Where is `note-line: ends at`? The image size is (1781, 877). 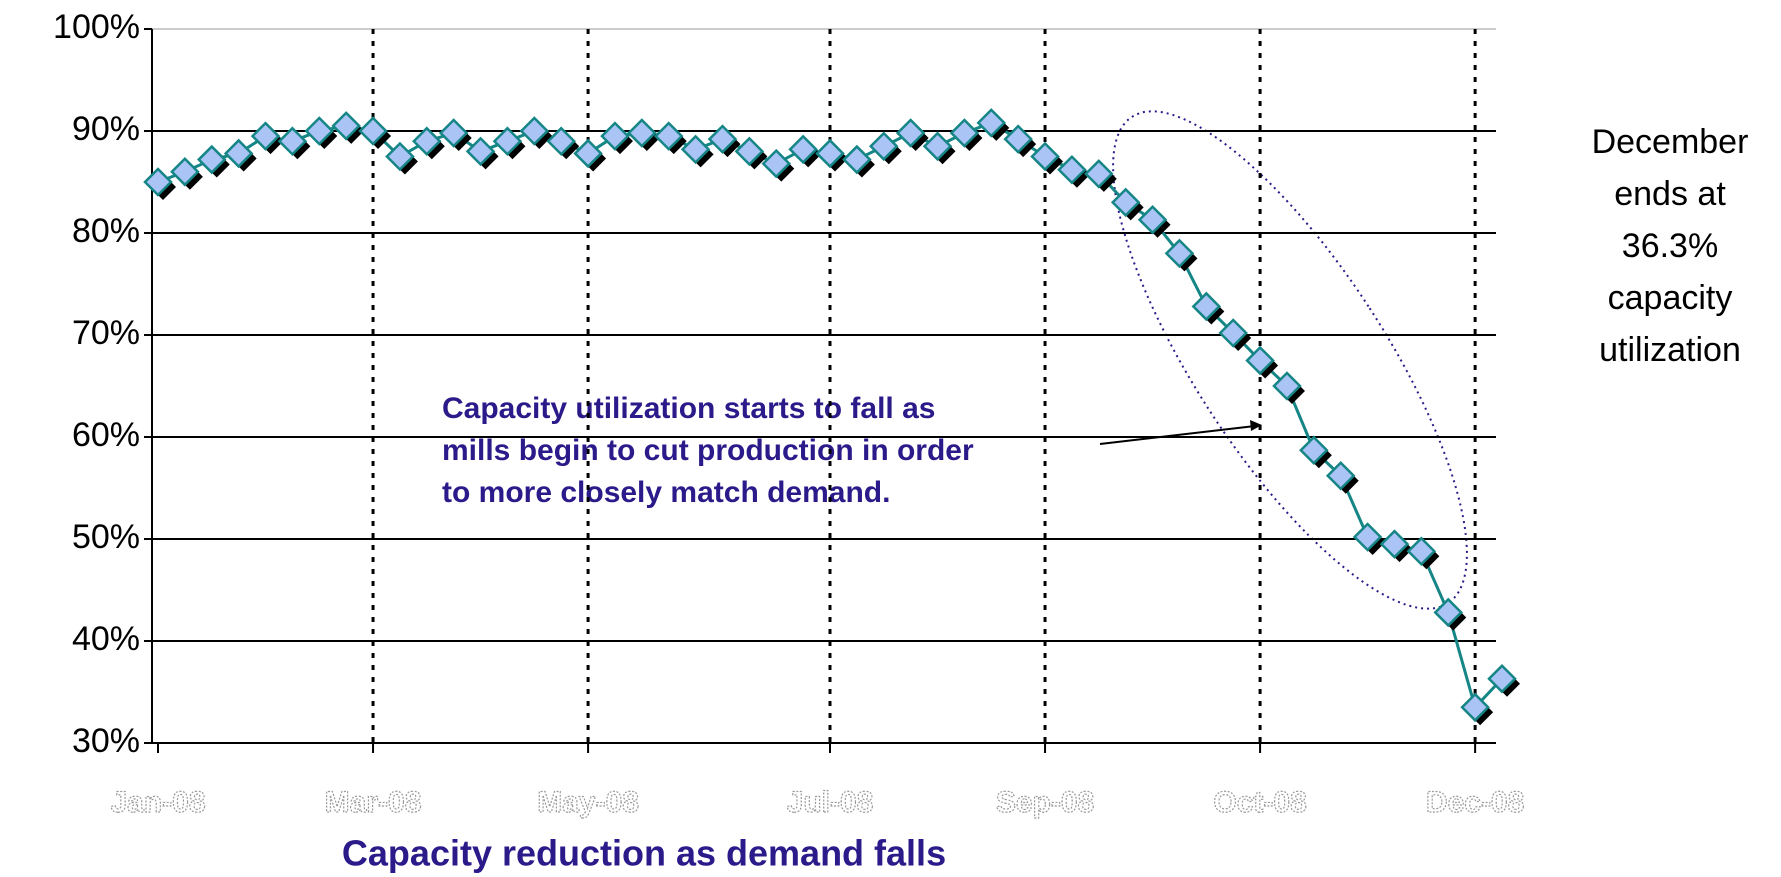 note-line: ends at is located at coordinates (1670, 194).